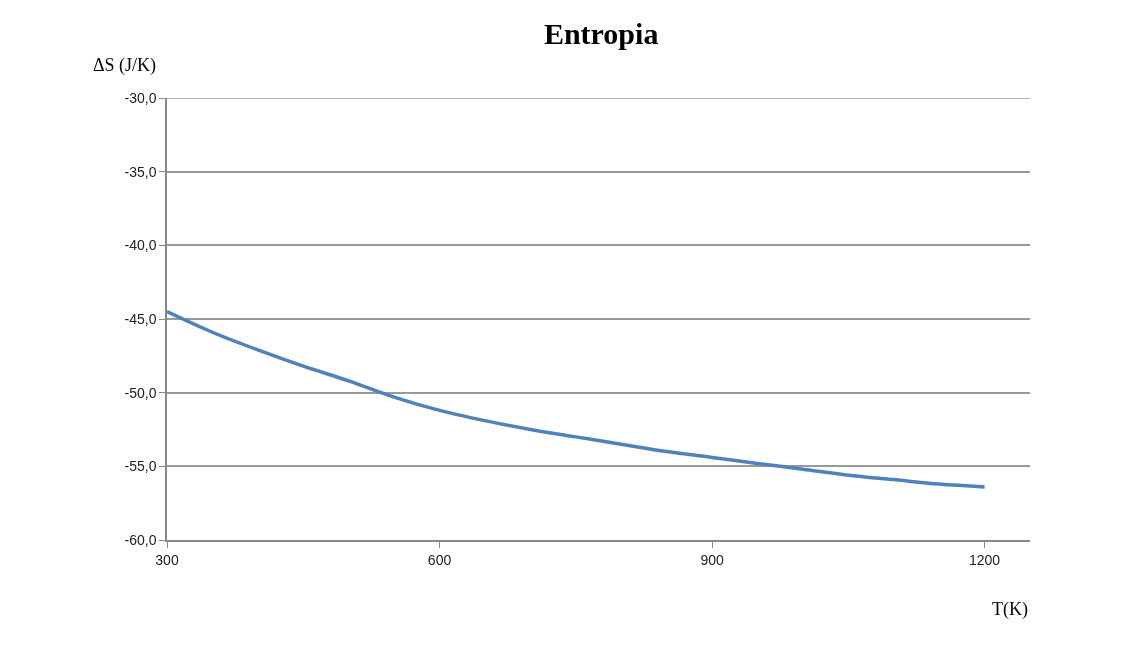 Image resolution: width=1130 pixels, height=649 pixels. What do you see at coordinates (167, 559) in the screenshot?
I see `x-tick-label: 300` at bounding box center [167, 559].